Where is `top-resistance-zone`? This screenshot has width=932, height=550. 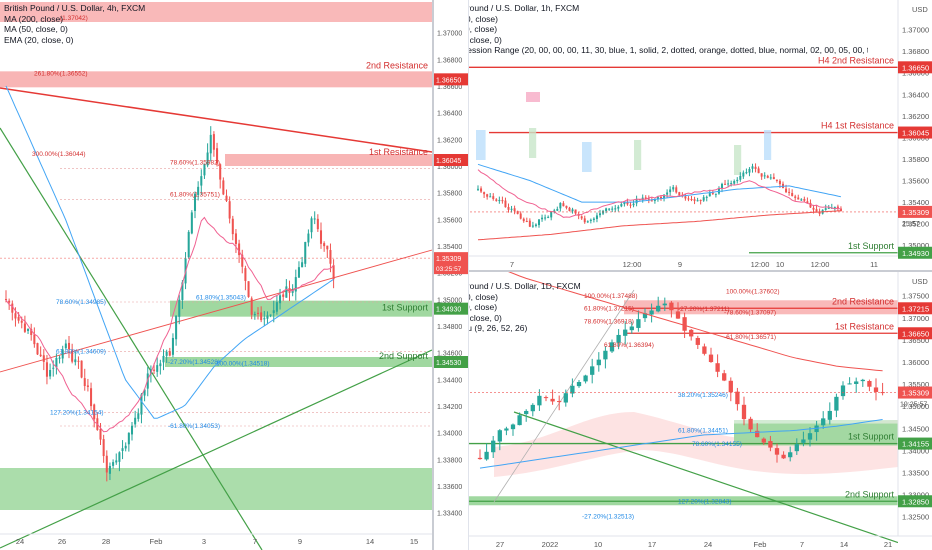 top-resistance-zone is located at coordinates (216, 12).